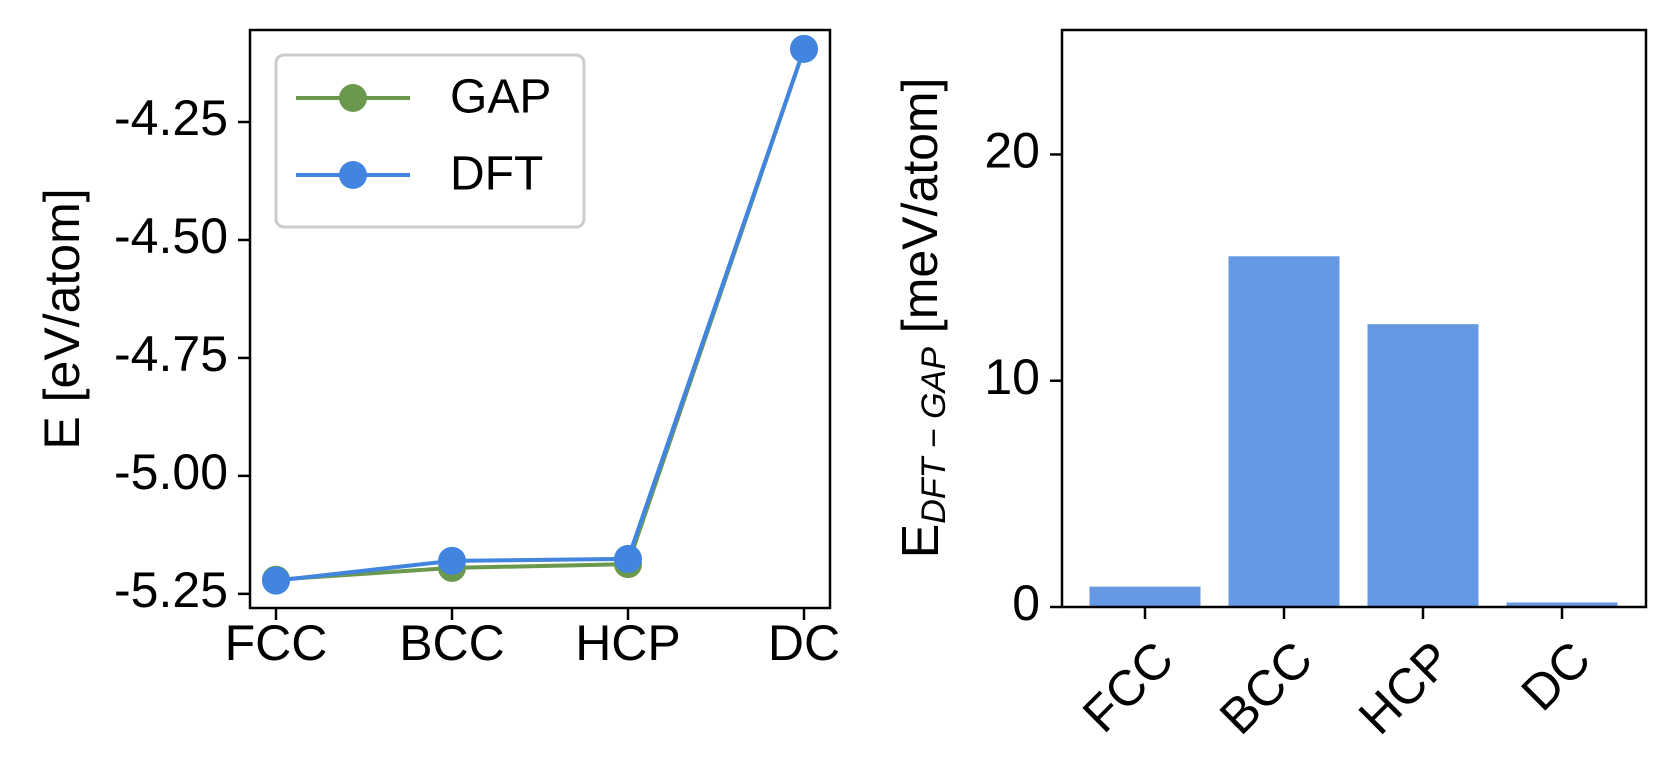  Describe the element at coordinates (1128, 687) in the screenshot. I see `right-x-tick-label-fcc: FCC` at that location.